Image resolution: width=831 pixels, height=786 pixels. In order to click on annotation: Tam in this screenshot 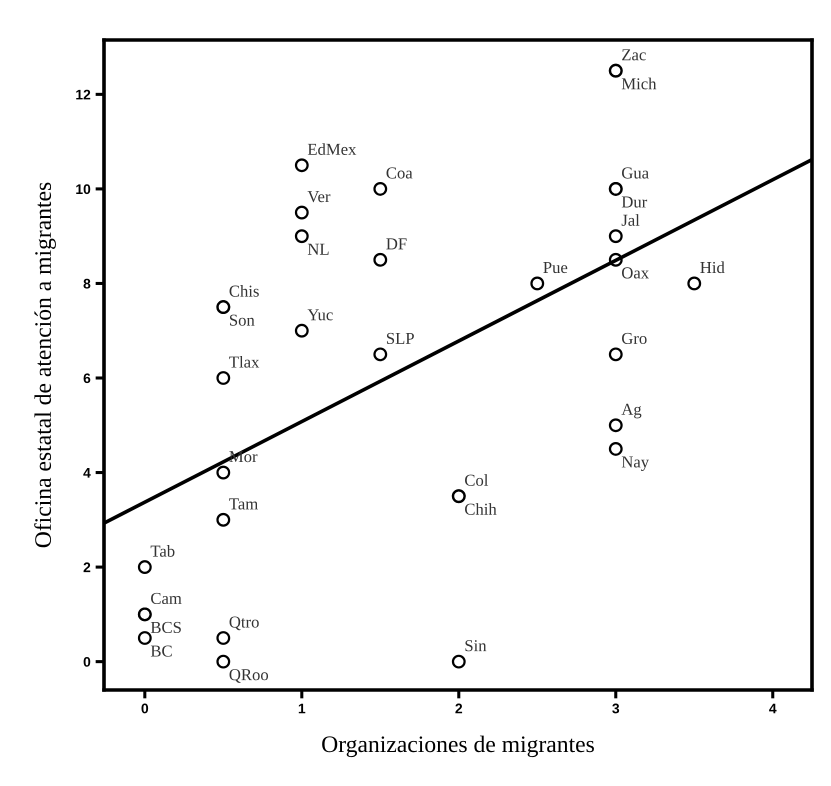, I will do `click(243, 504)`.